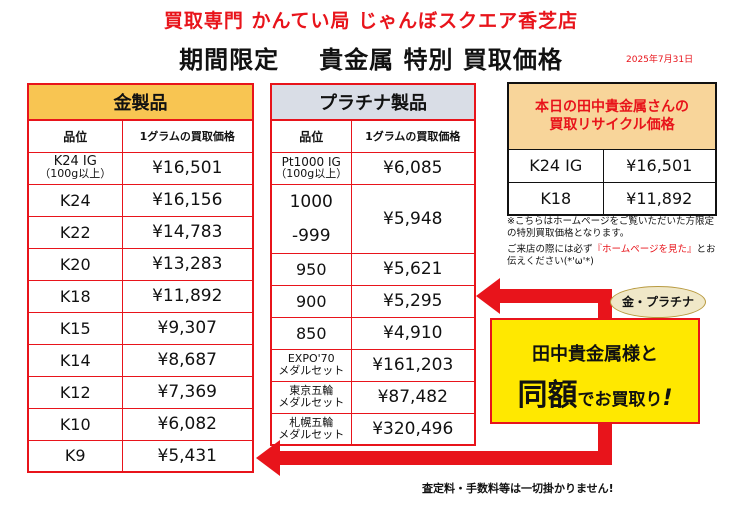 The image size is (742, 522). Describe the element at coordinates (311, 333) in the screenshot. I see `grade-cell: 850` at that location.